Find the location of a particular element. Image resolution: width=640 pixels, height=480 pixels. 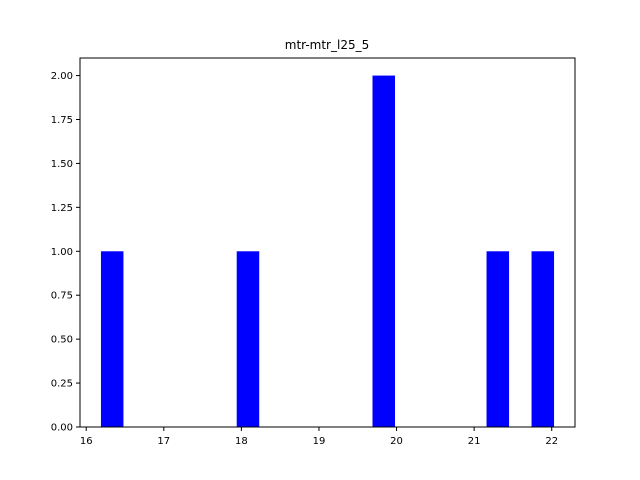

y-tick-label-1: 0.25 is located at coordinates (62, 384).